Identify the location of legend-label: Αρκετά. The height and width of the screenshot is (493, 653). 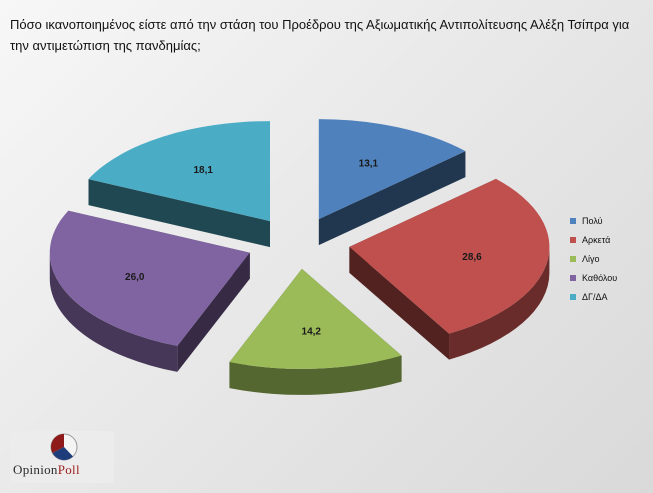
(596, 239).